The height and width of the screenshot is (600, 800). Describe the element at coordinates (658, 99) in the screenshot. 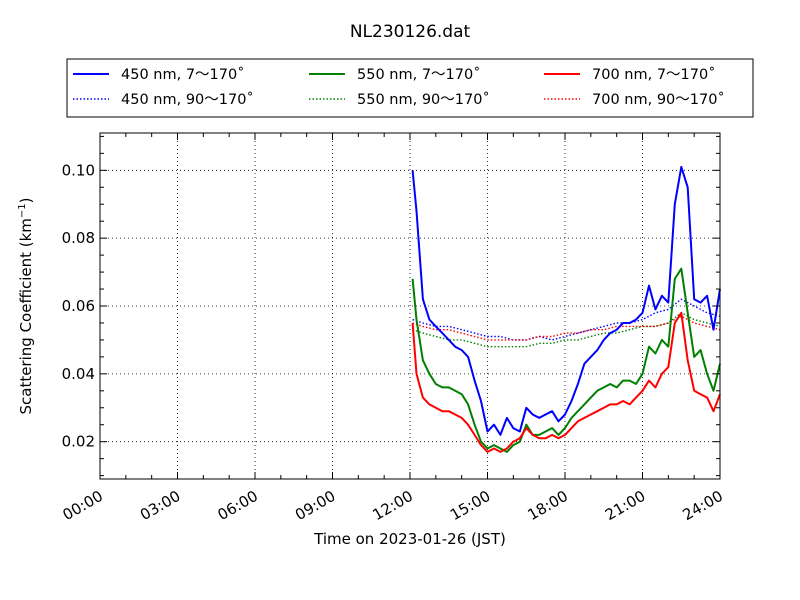

I see `legend-label: 700 nm, 90～170˚` at that location.